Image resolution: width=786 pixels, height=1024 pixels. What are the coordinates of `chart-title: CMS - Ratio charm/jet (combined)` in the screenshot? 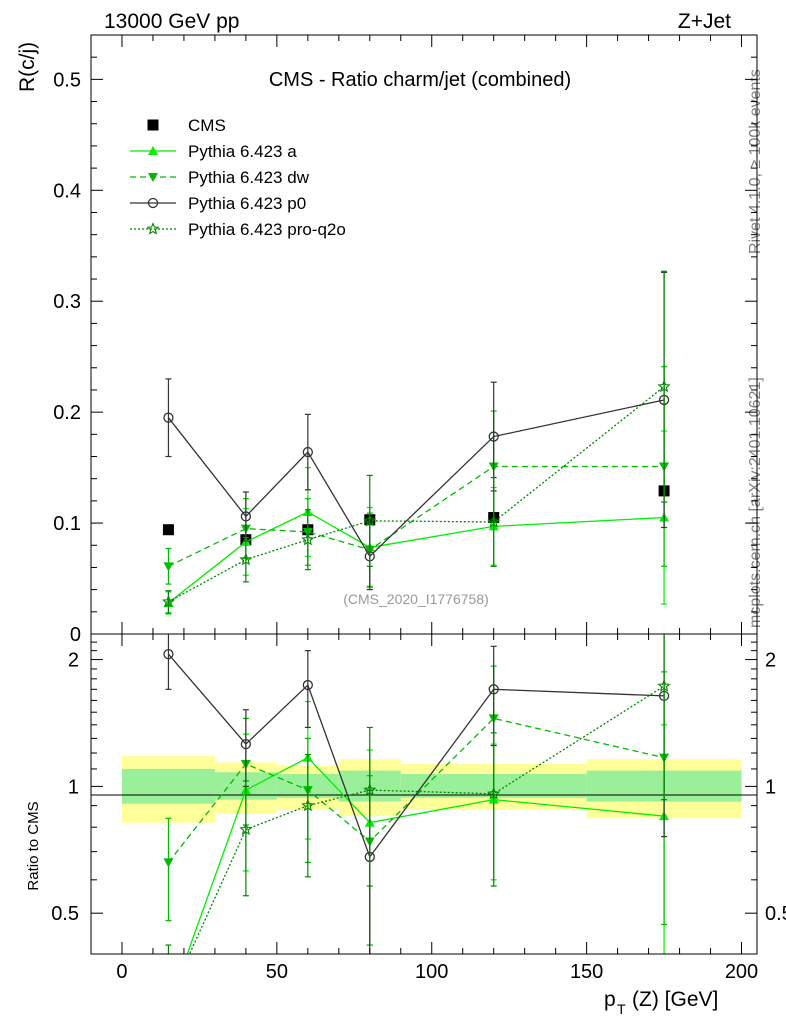 It's located at (420, 80).